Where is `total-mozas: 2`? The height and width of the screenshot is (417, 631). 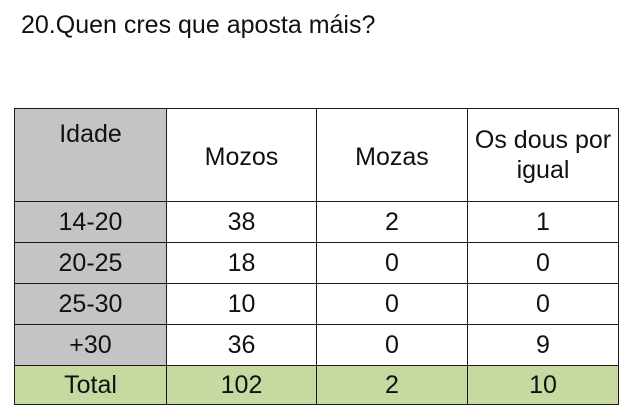
total-mozas: 2 is located at coordinates (392, 385).